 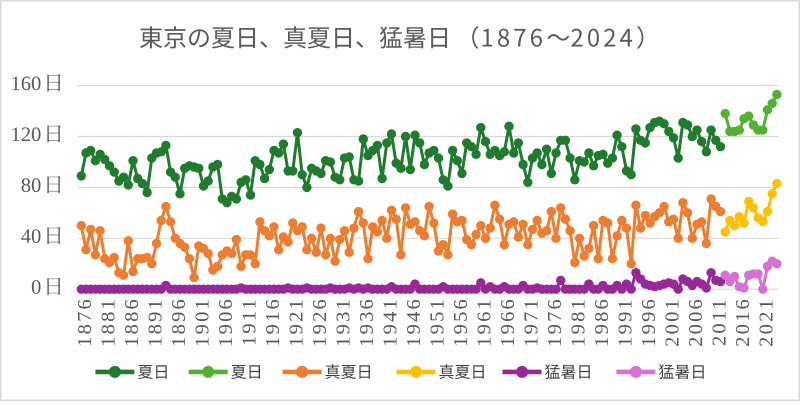 I want to click on svg-text: 1891, so click(x=155, y=322).